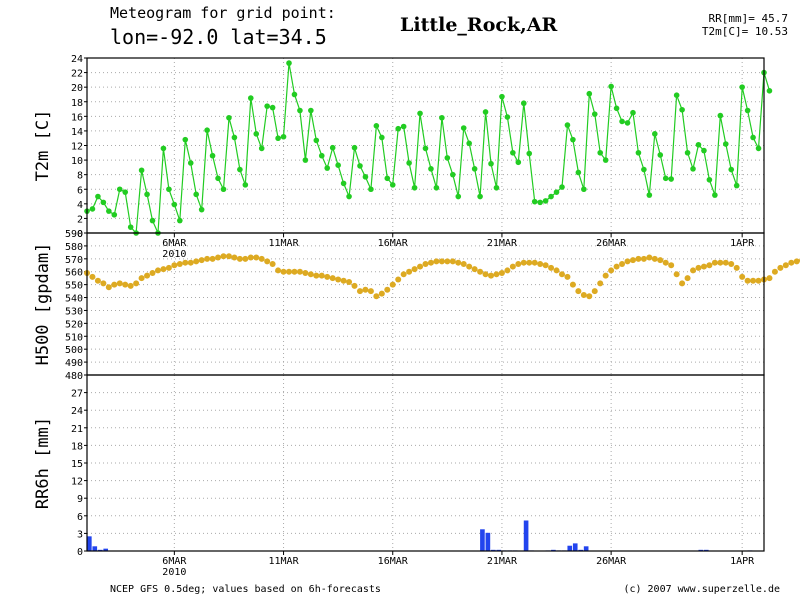  What do you see at coordinates (74, 286) in the screenshot?
I see `y-tick-label: 550` at bounding box center [74, 286].